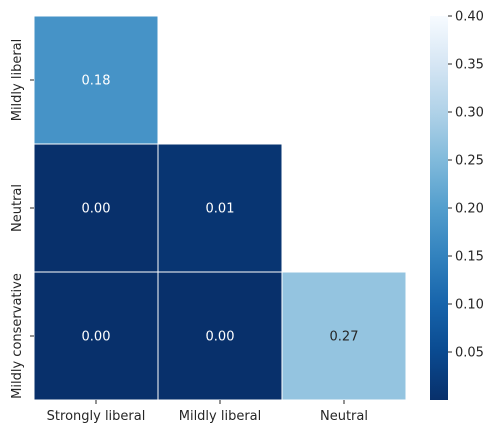  What do you see at coordinates (469, 257) in the screenshot?
I see `colorbar-tick-label: 0.15` at bounding box center [469, 257].